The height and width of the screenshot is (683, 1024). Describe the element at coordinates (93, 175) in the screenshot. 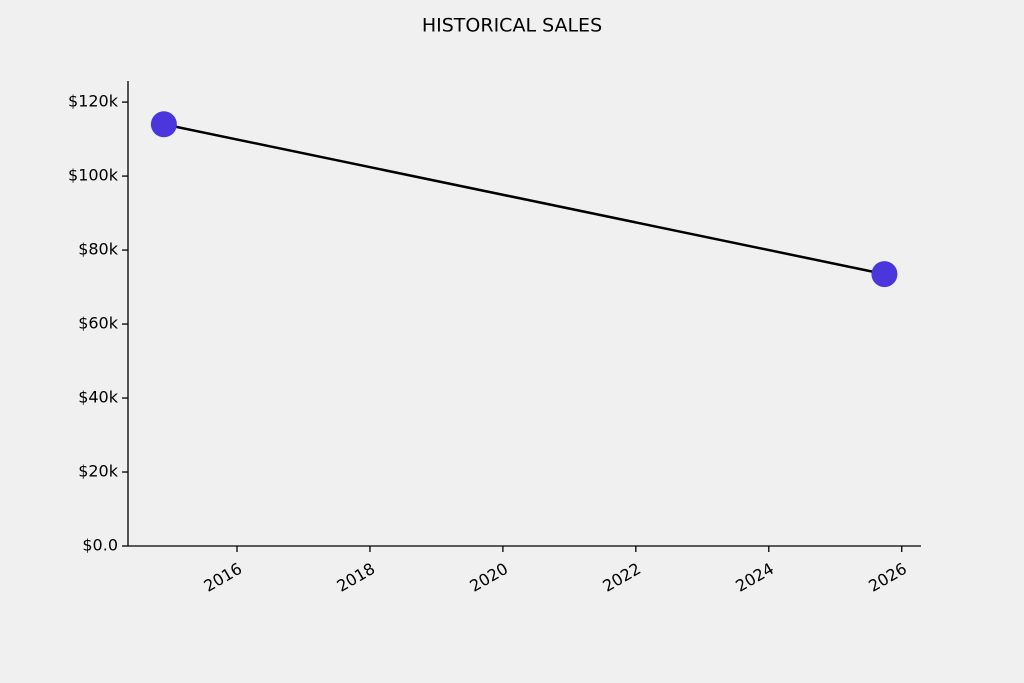

I see `y-tick-label: $100k` at that location.